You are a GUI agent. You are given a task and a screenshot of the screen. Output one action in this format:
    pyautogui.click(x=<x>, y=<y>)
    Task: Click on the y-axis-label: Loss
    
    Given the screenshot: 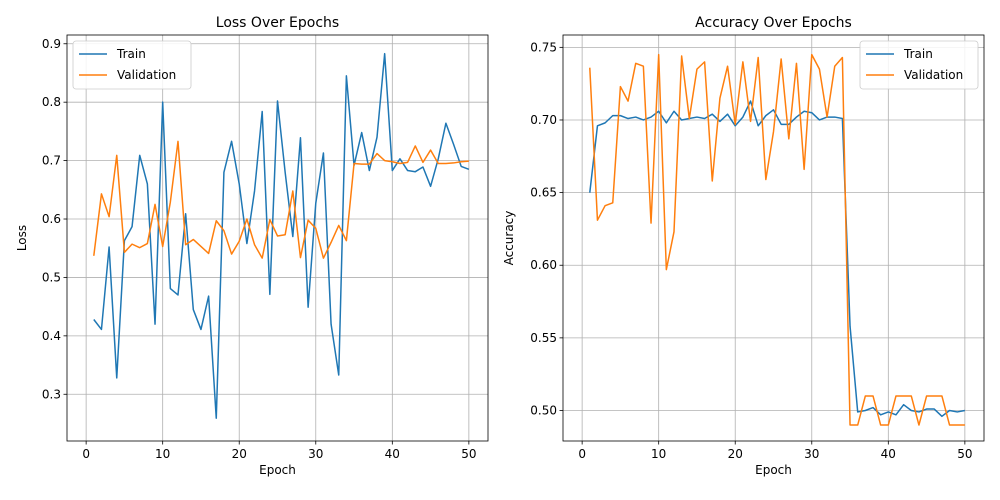 What is the action you would take?
    pyautogui.click(x=22, y=238)
    